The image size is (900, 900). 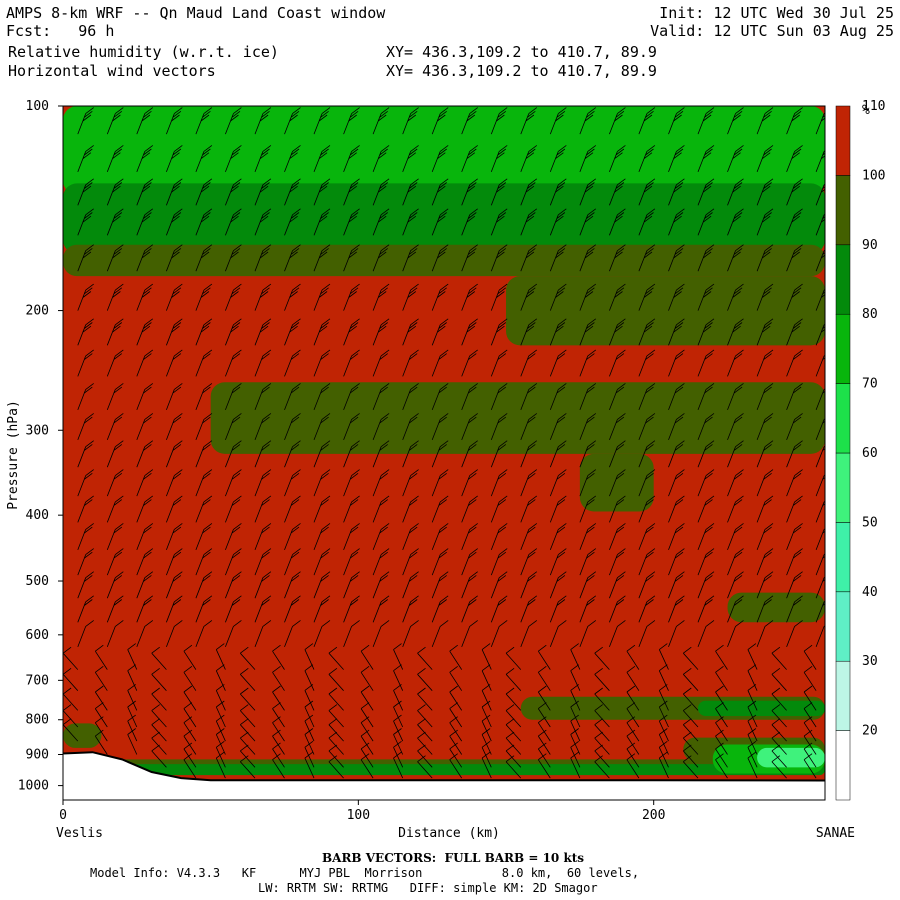 What do you see at coordinates (33, 786) in the screenshot?
I see `y-tick-label: 1000` at bounding box center [33, 786].